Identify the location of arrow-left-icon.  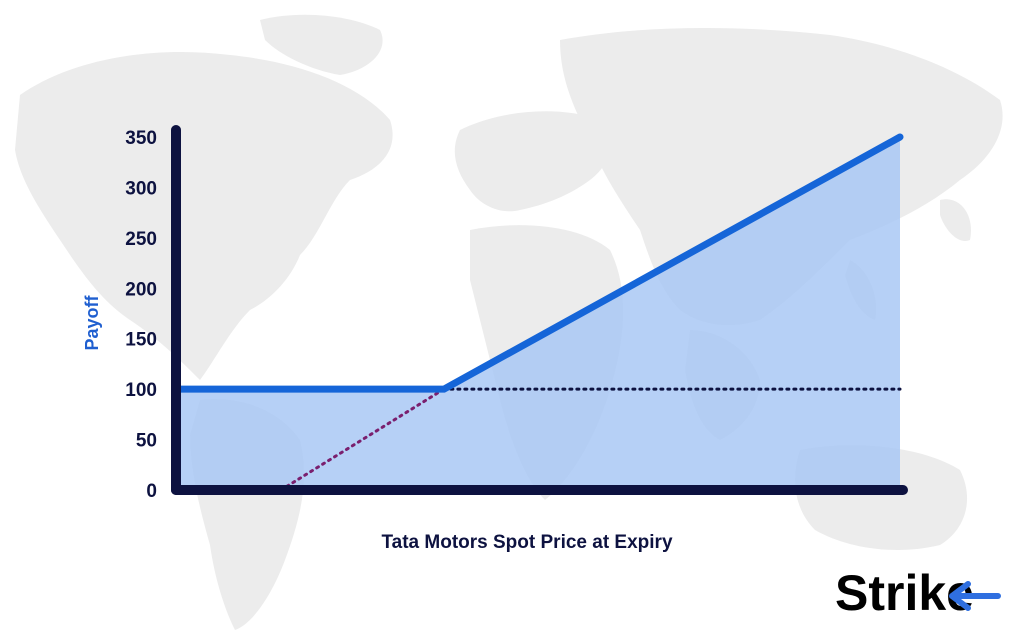
(975, 596).